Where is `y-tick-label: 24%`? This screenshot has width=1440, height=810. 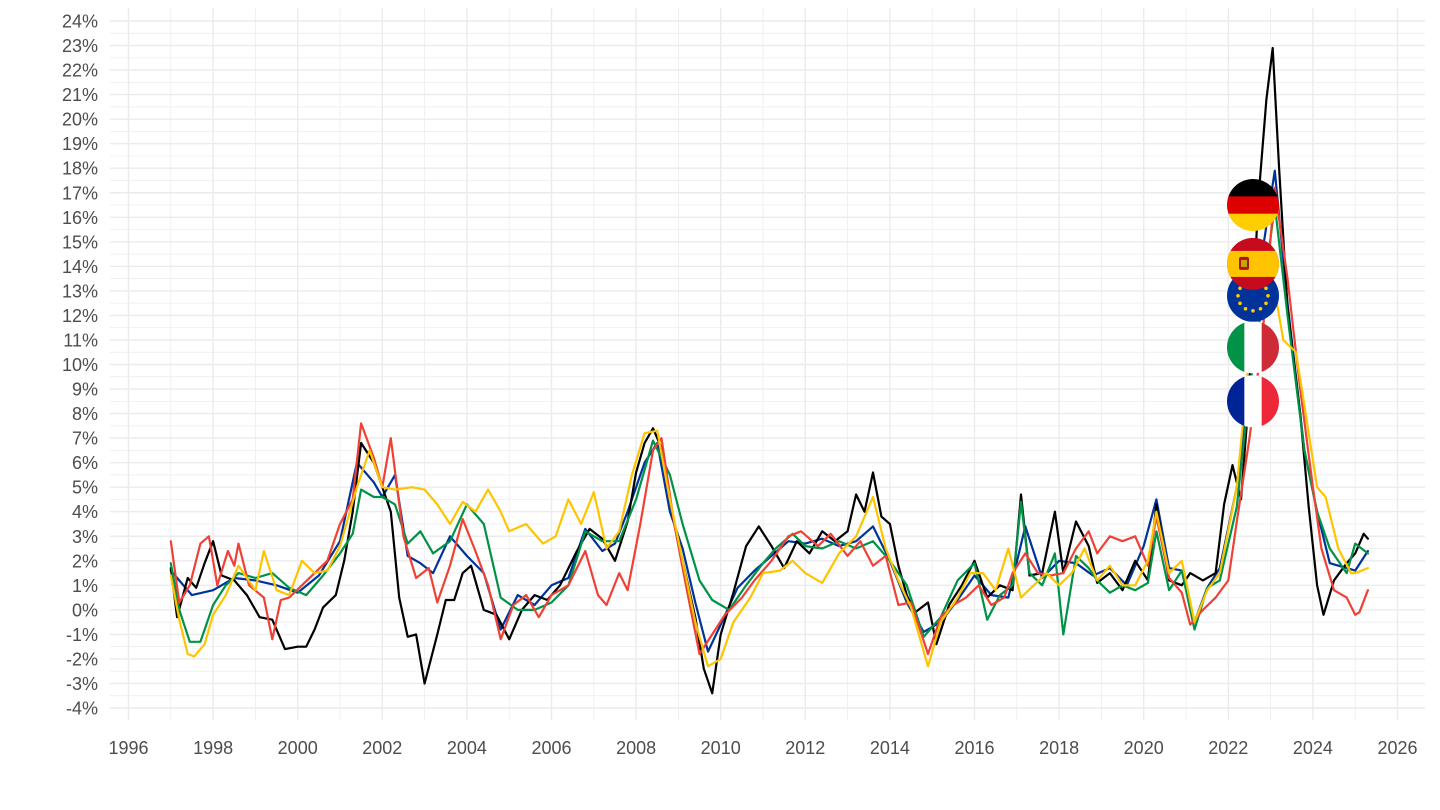 y-tick-label: 24% is located at coordinates (80, 22).